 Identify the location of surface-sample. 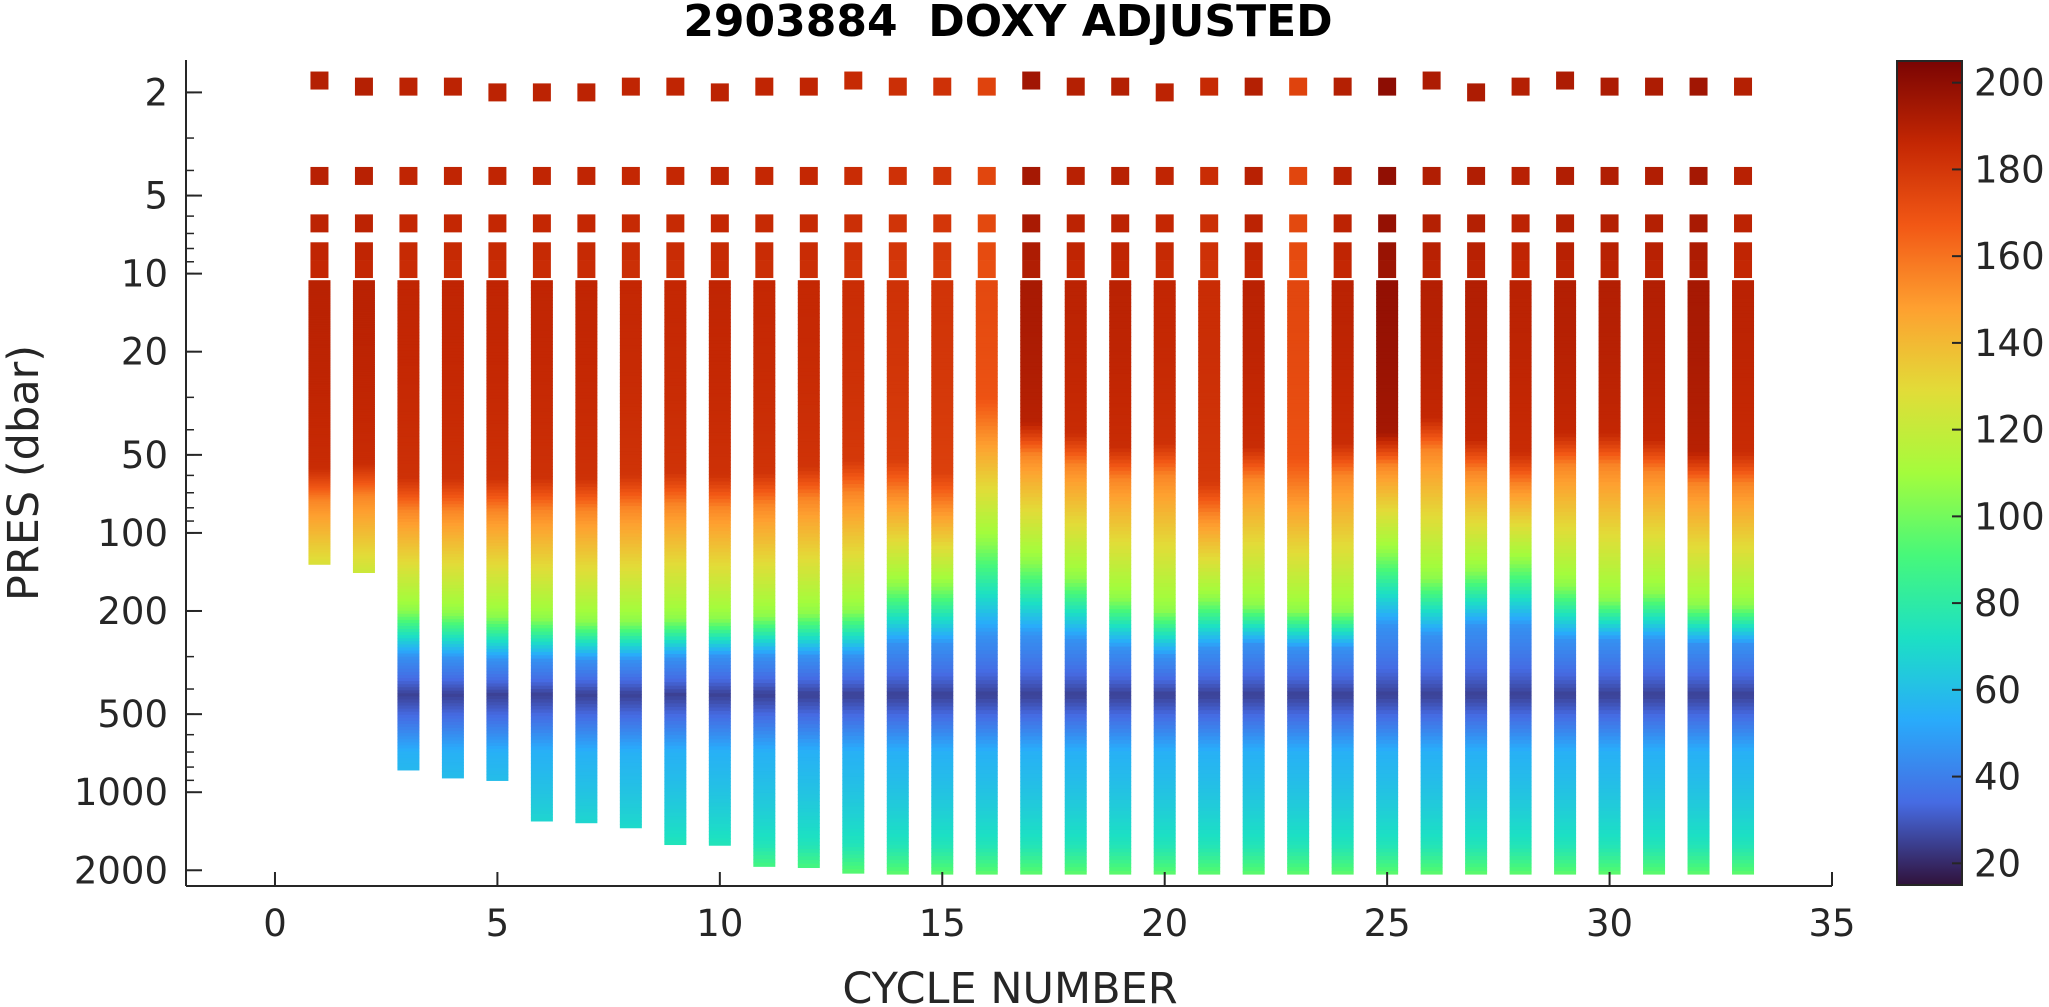
(986, 86).